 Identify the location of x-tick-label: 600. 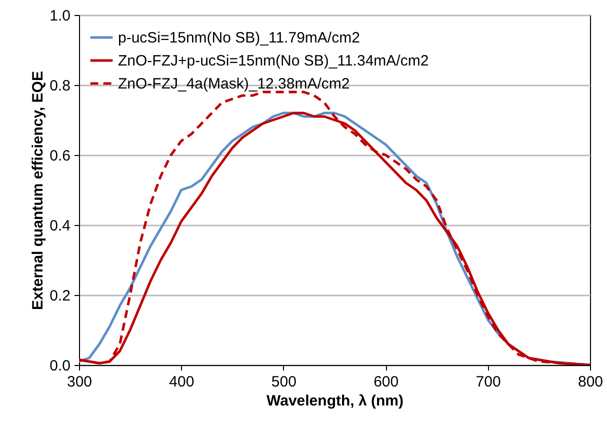
(386, 382).